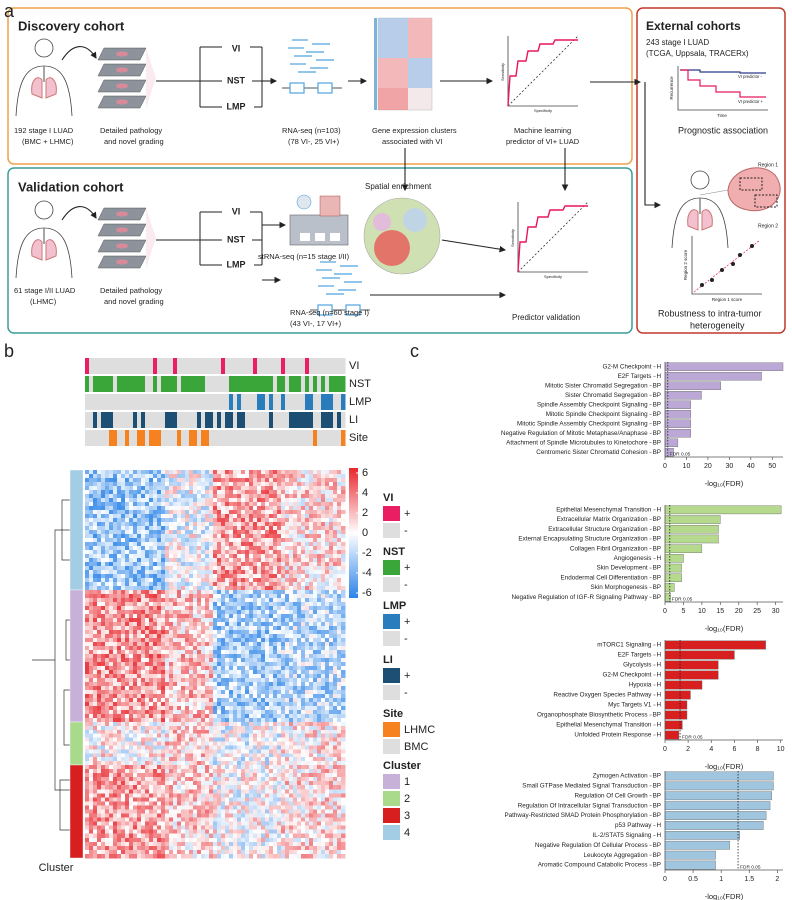  Describe the element at coordinates (131, 130) in the screenshot. I see `label: Detailed pathology` at that location.